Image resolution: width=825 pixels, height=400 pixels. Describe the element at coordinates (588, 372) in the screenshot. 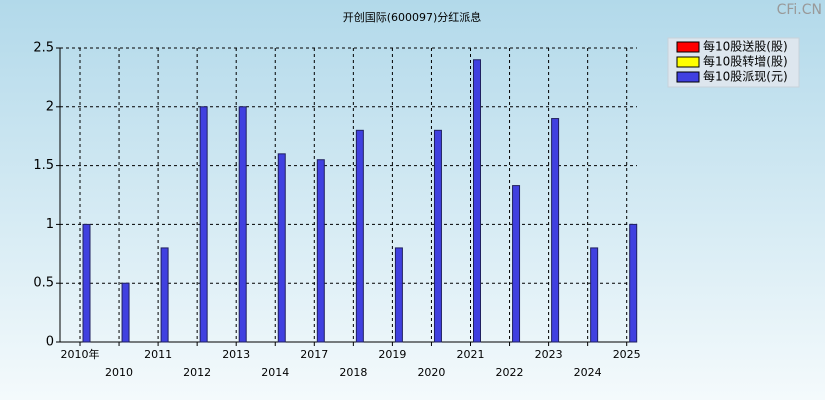

I see `x-tick-label: 2024` at that location.